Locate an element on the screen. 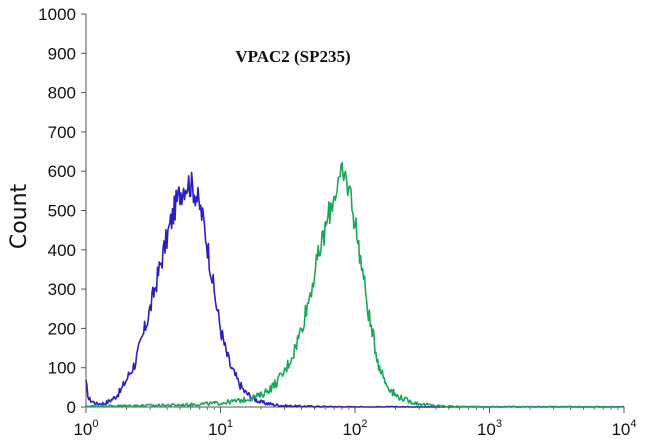  x-tick-label: 10³ is located at coordinates (489, 428).